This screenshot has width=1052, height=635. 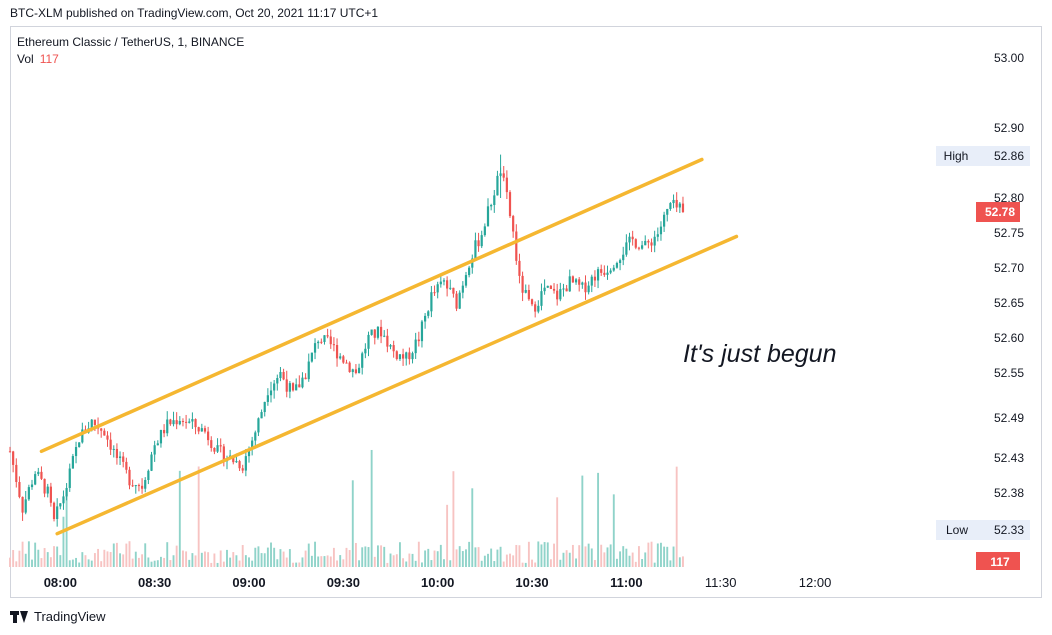 I want to click on y-tick-label: 52.65, so click(x=1009, y=303).